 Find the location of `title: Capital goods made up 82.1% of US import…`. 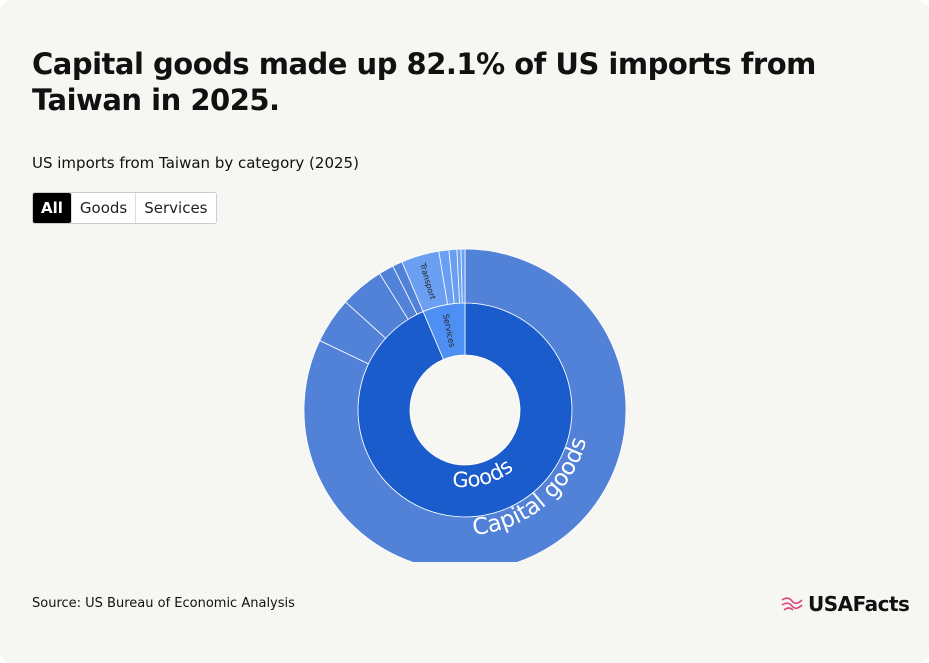

title: Capital goods made up 82.1% of US import… is located at coordinates (424, 82).